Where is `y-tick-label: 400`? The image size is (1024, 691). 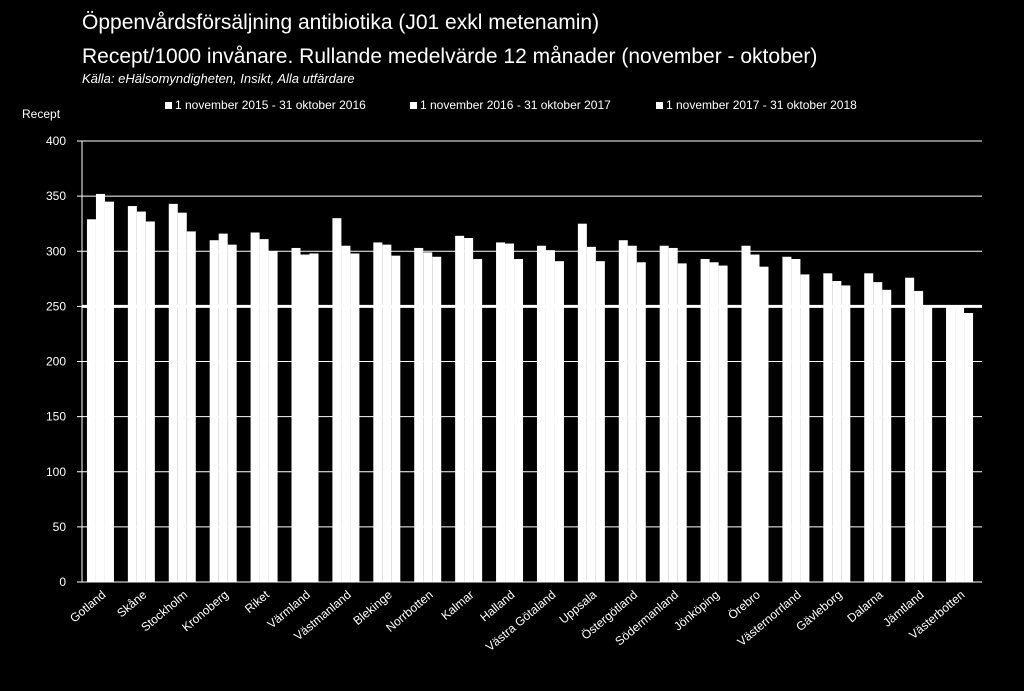
y-tick-label: 400 is located at coordinates (56, 141).